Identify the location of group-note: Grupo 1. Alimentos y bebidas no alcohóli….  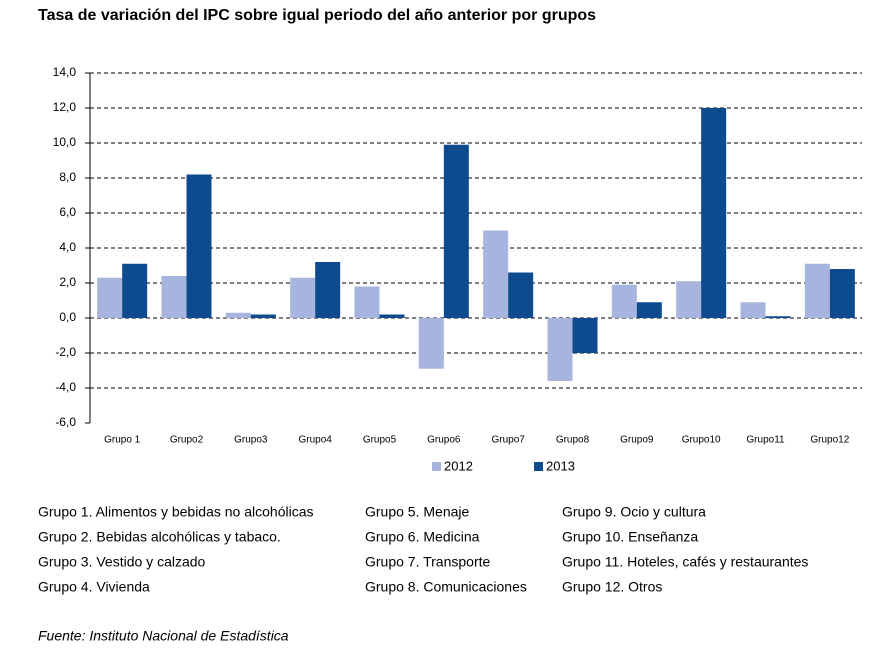
(176, 512).